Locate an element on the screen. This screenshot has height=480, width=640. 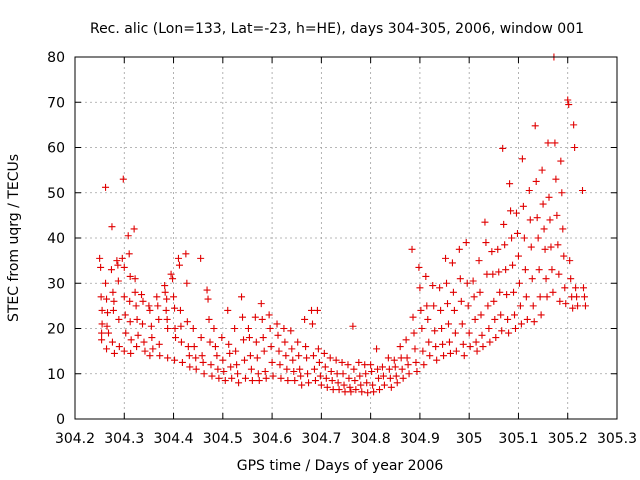
y-tick-label: 20 is located at coordinates (56, 330).